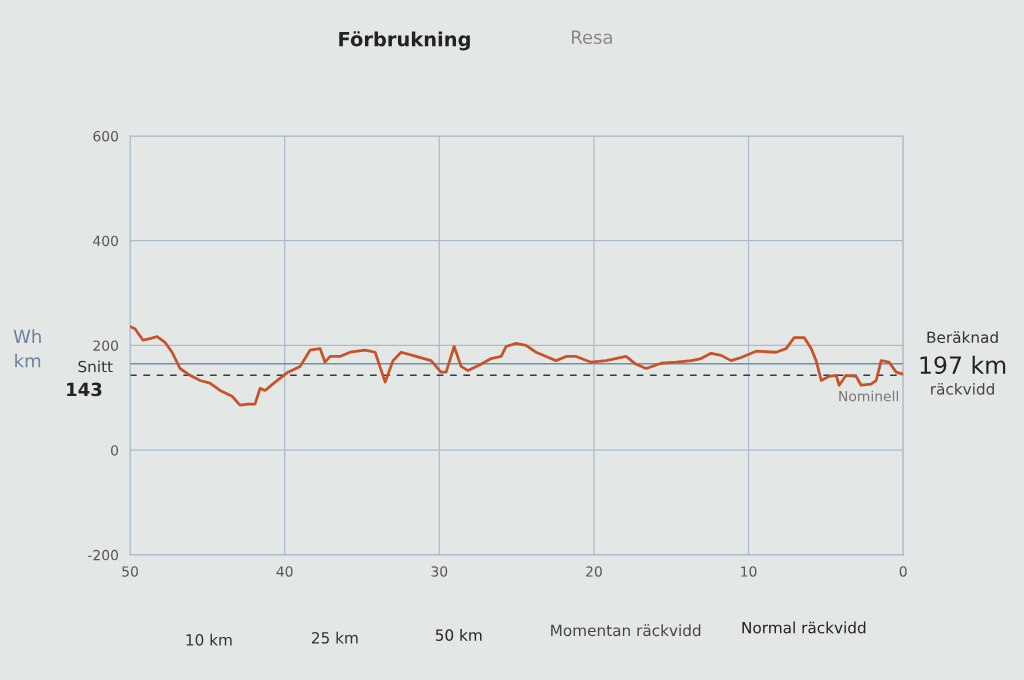  Describe the element at coordinates (404, 41) in the screenshot. I see `chart-title: Förbrukning` at that location.